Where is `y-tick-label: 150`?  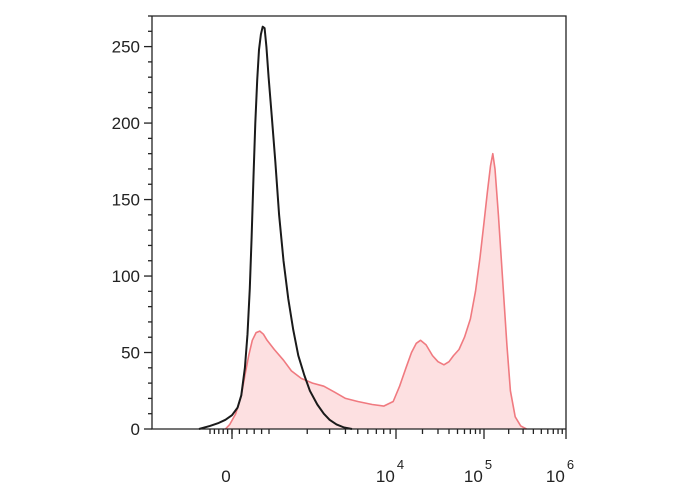
y-tick-label: 150 is located at coordinates (126, 200).